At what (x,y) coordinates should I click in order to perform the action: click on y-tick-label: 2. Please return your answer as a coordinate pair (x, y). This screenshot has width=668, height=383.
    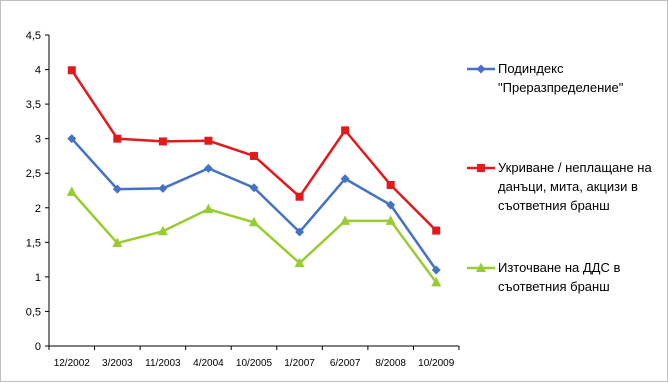
    Looking at the image, I should click on (38, 209).